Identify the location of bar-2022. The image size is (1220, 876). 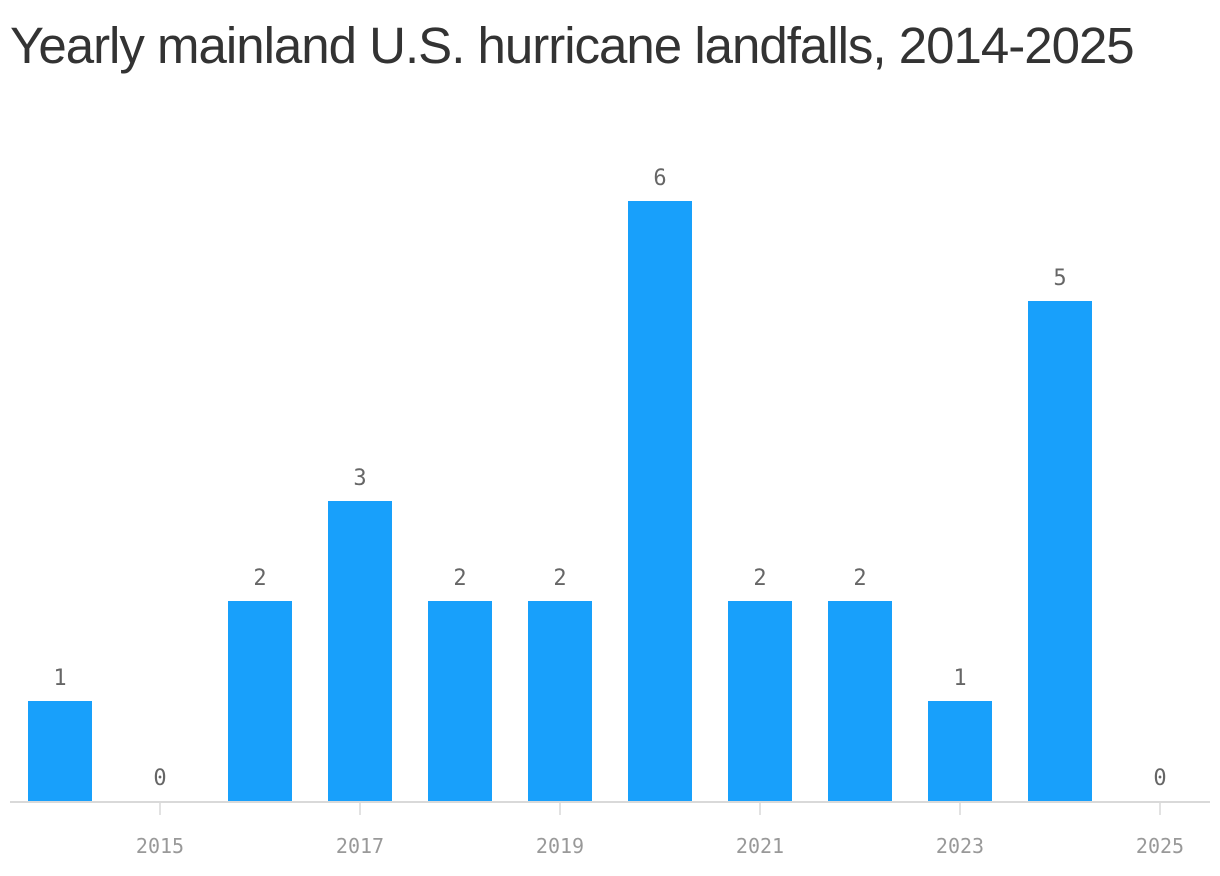
(860, 701).